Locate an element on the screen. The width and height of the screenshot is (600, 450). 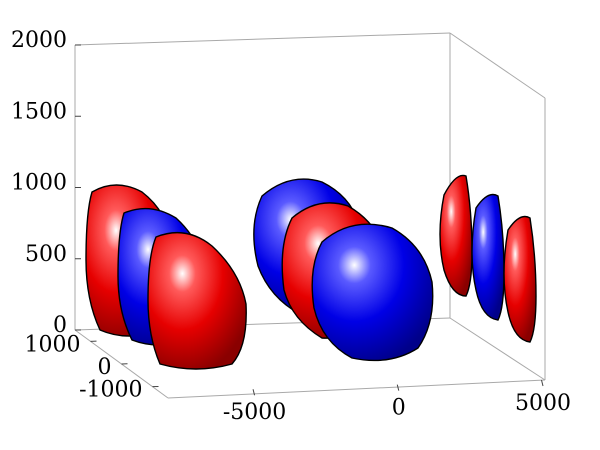
x-axis: -5000 0 5000 is located at coordinates (397, 402).